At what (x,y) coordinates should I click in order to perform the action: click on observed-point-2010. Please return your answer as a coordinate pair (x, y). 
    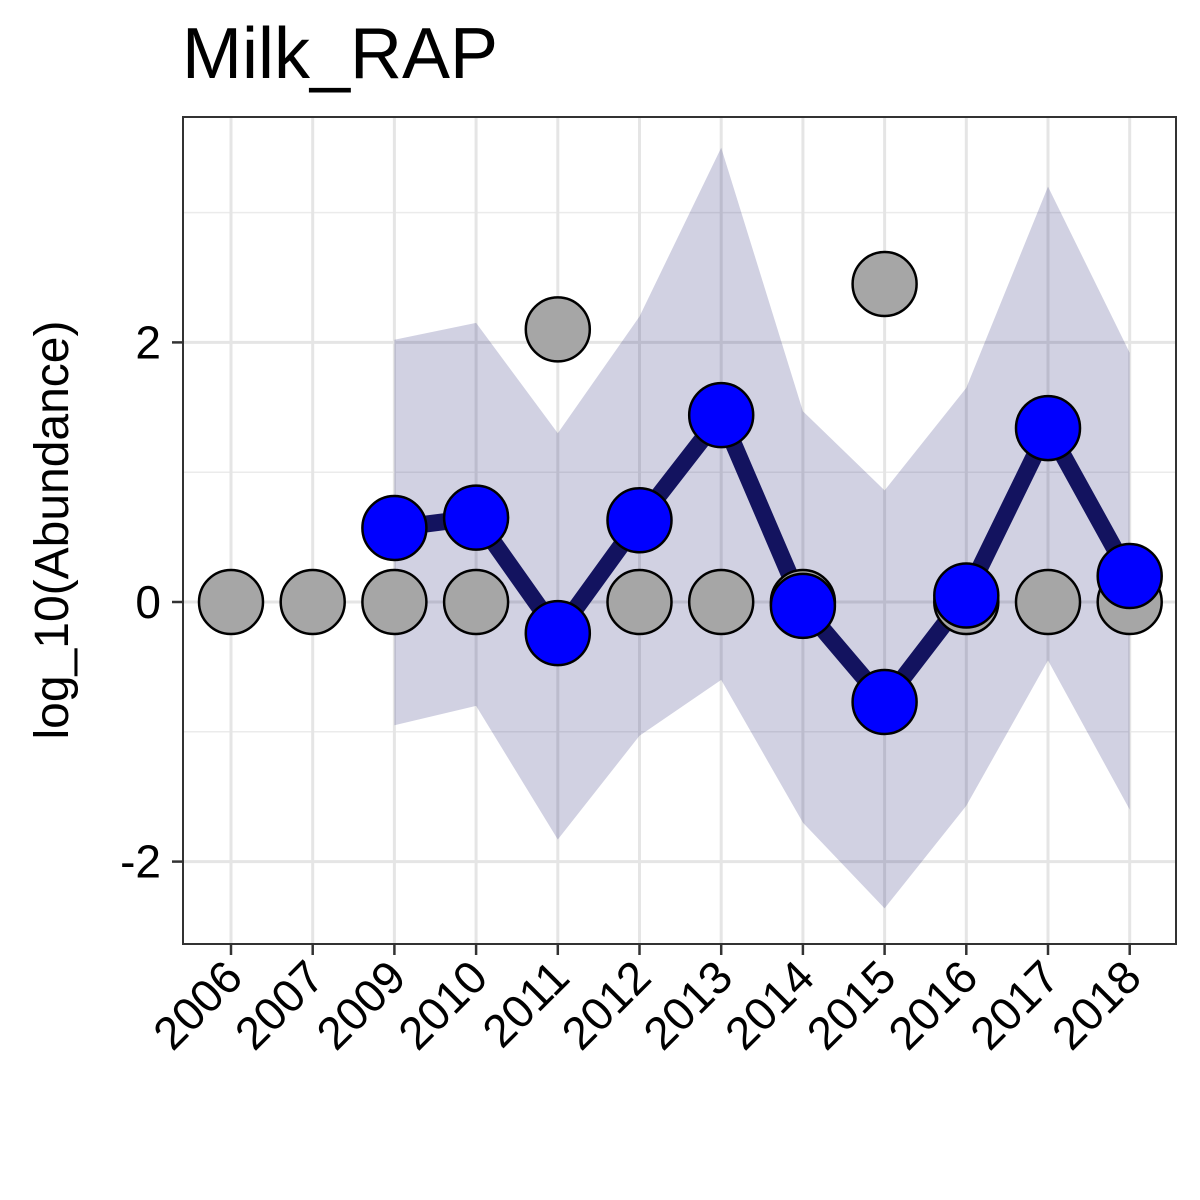
    Looking at the image, I should click on (476, 602).